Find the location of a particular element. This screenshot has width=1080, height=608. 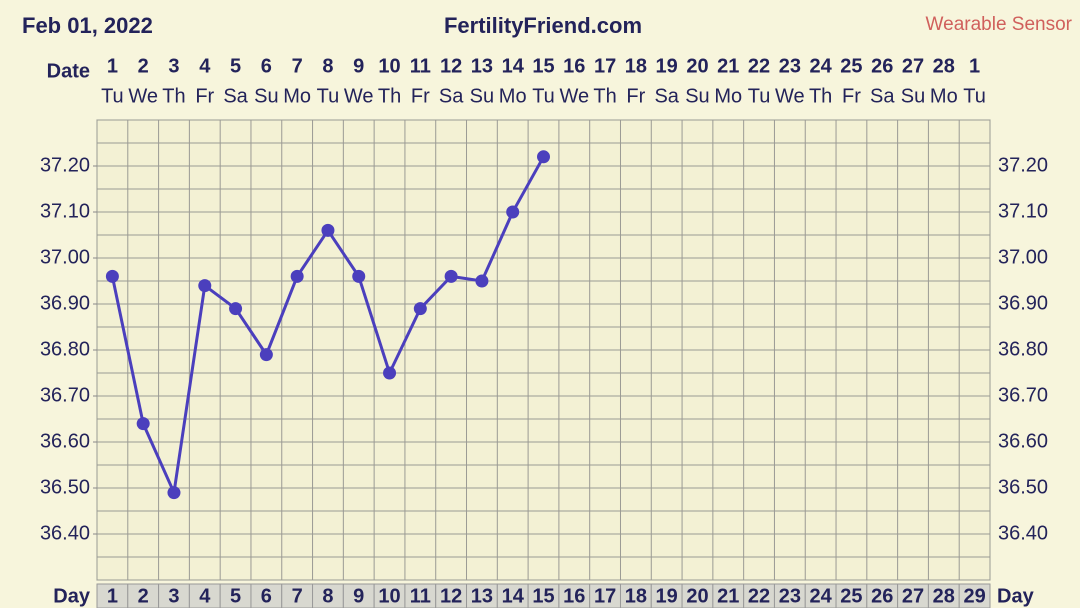

x-tick-label: 2 is located at coordinates (143, 596).